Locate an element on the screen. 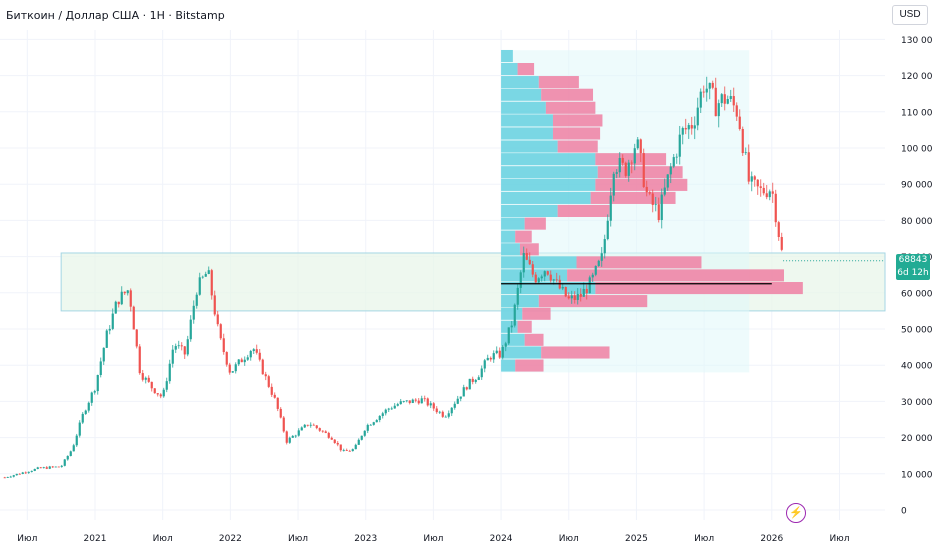 This screenshot has width=932, height=555. y-tick-label: 20 000 is located at coordinates (916, 439).